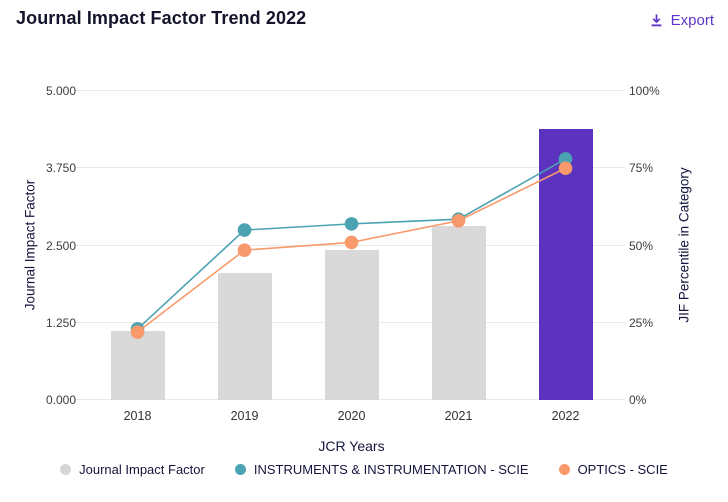 The image size is (728, 502). What do you see at coordinates (638, 400) in the screenshot?
I see `right-axis-tick: 0%` at bounding box center [638, 400].